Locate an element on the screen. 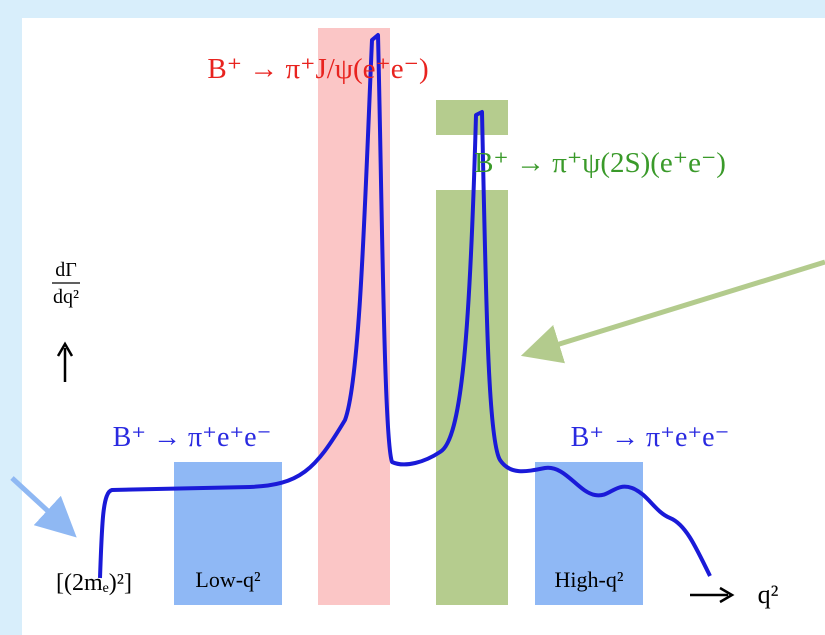  x-label: q² is located at coordinates (768, 594).